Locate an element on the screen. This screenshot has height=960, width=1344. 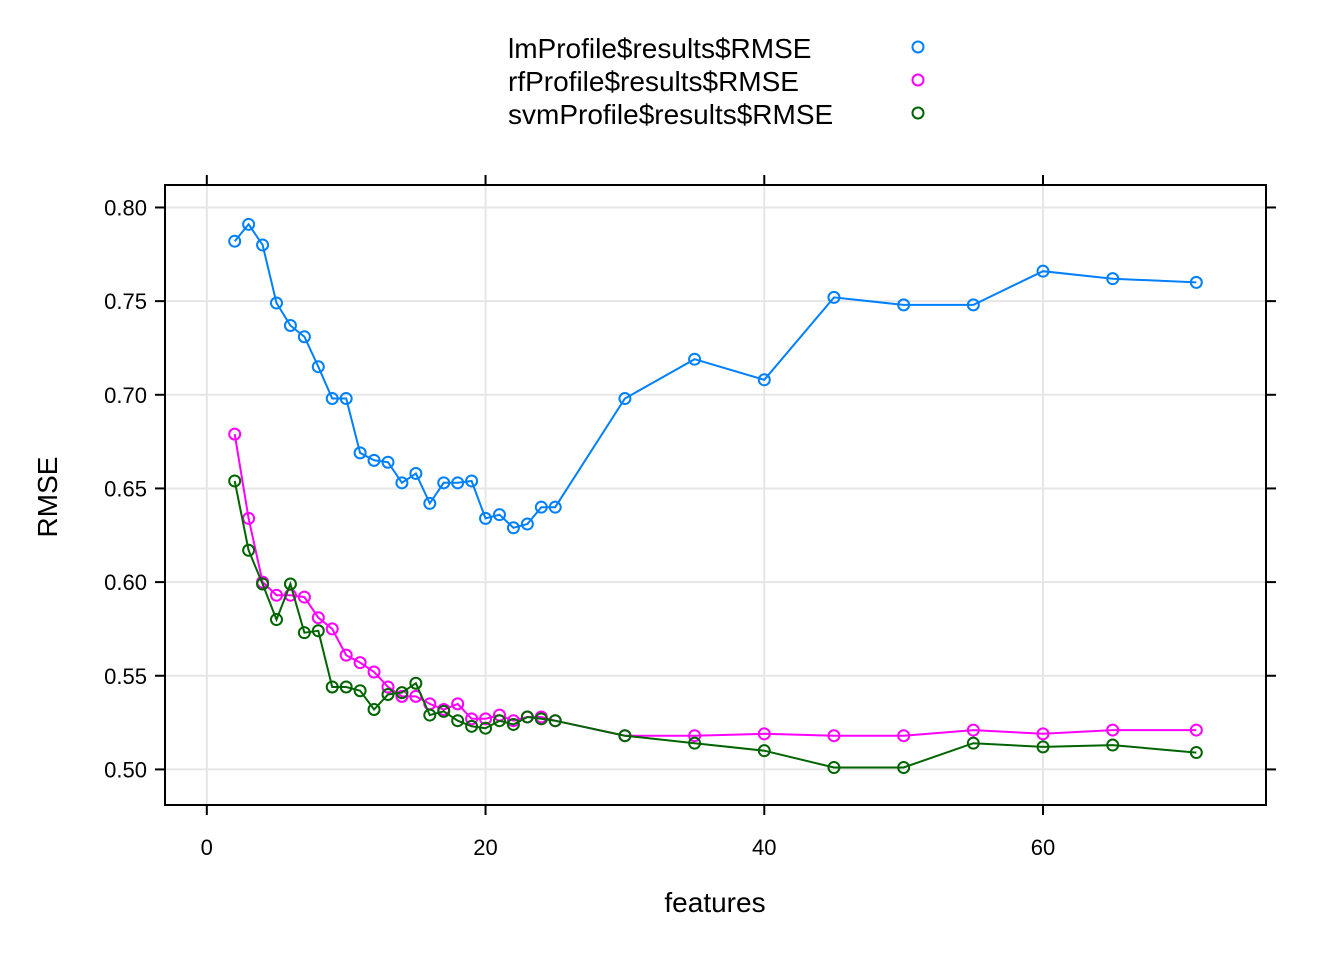
y-tick-label: 0.60 is located at coordinates (125, 582).